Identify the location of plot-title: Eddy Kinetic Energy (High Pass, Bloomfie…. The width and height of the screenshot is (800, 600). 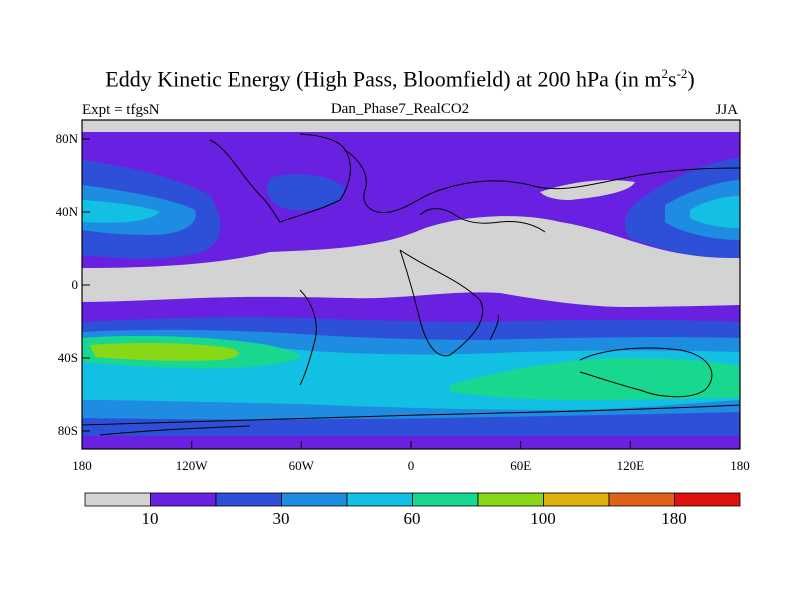
(400, 79).